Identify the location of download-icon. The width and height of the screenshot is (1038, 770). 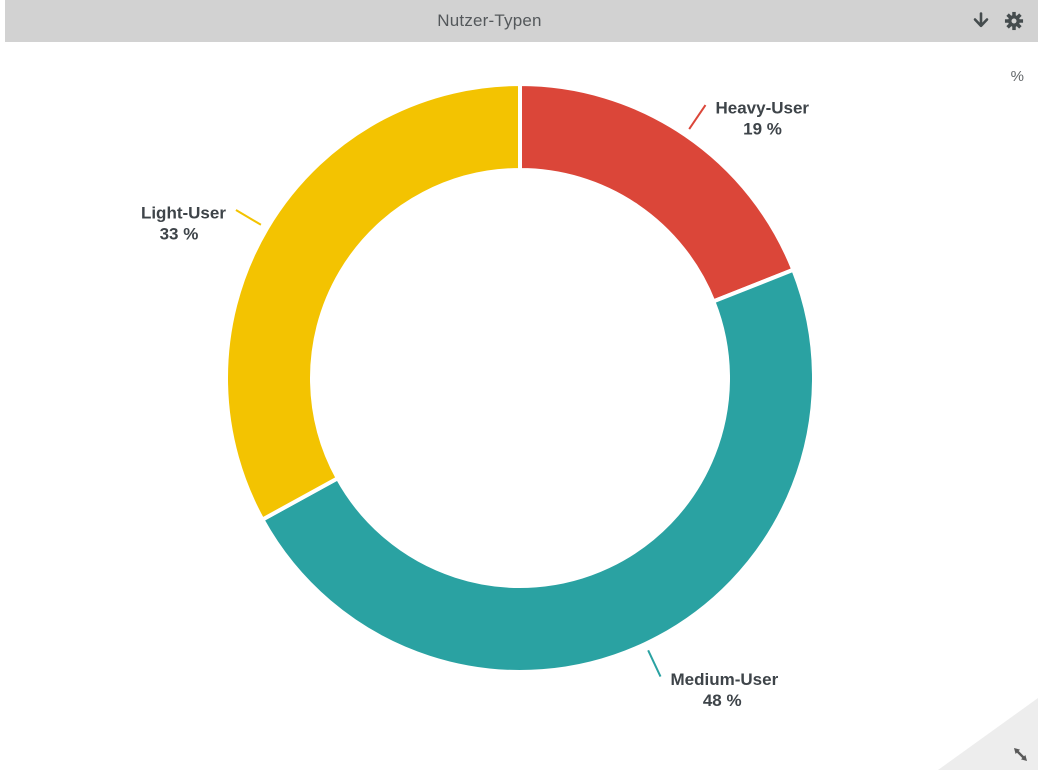
(981, 20).